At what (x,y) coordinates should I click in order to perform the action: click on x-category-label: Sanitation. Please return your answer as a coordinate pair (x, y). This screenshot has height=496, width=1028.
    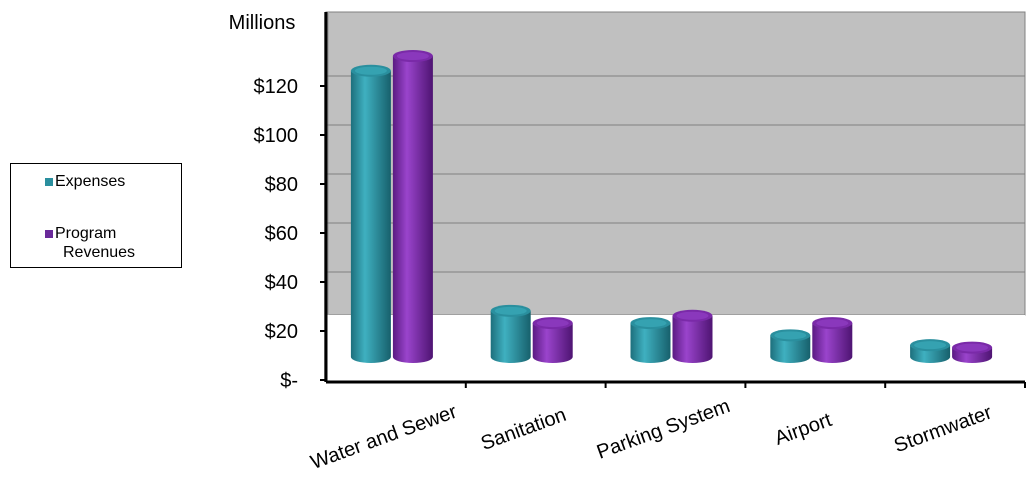
    Looking at the image, I should click on (523, 429).